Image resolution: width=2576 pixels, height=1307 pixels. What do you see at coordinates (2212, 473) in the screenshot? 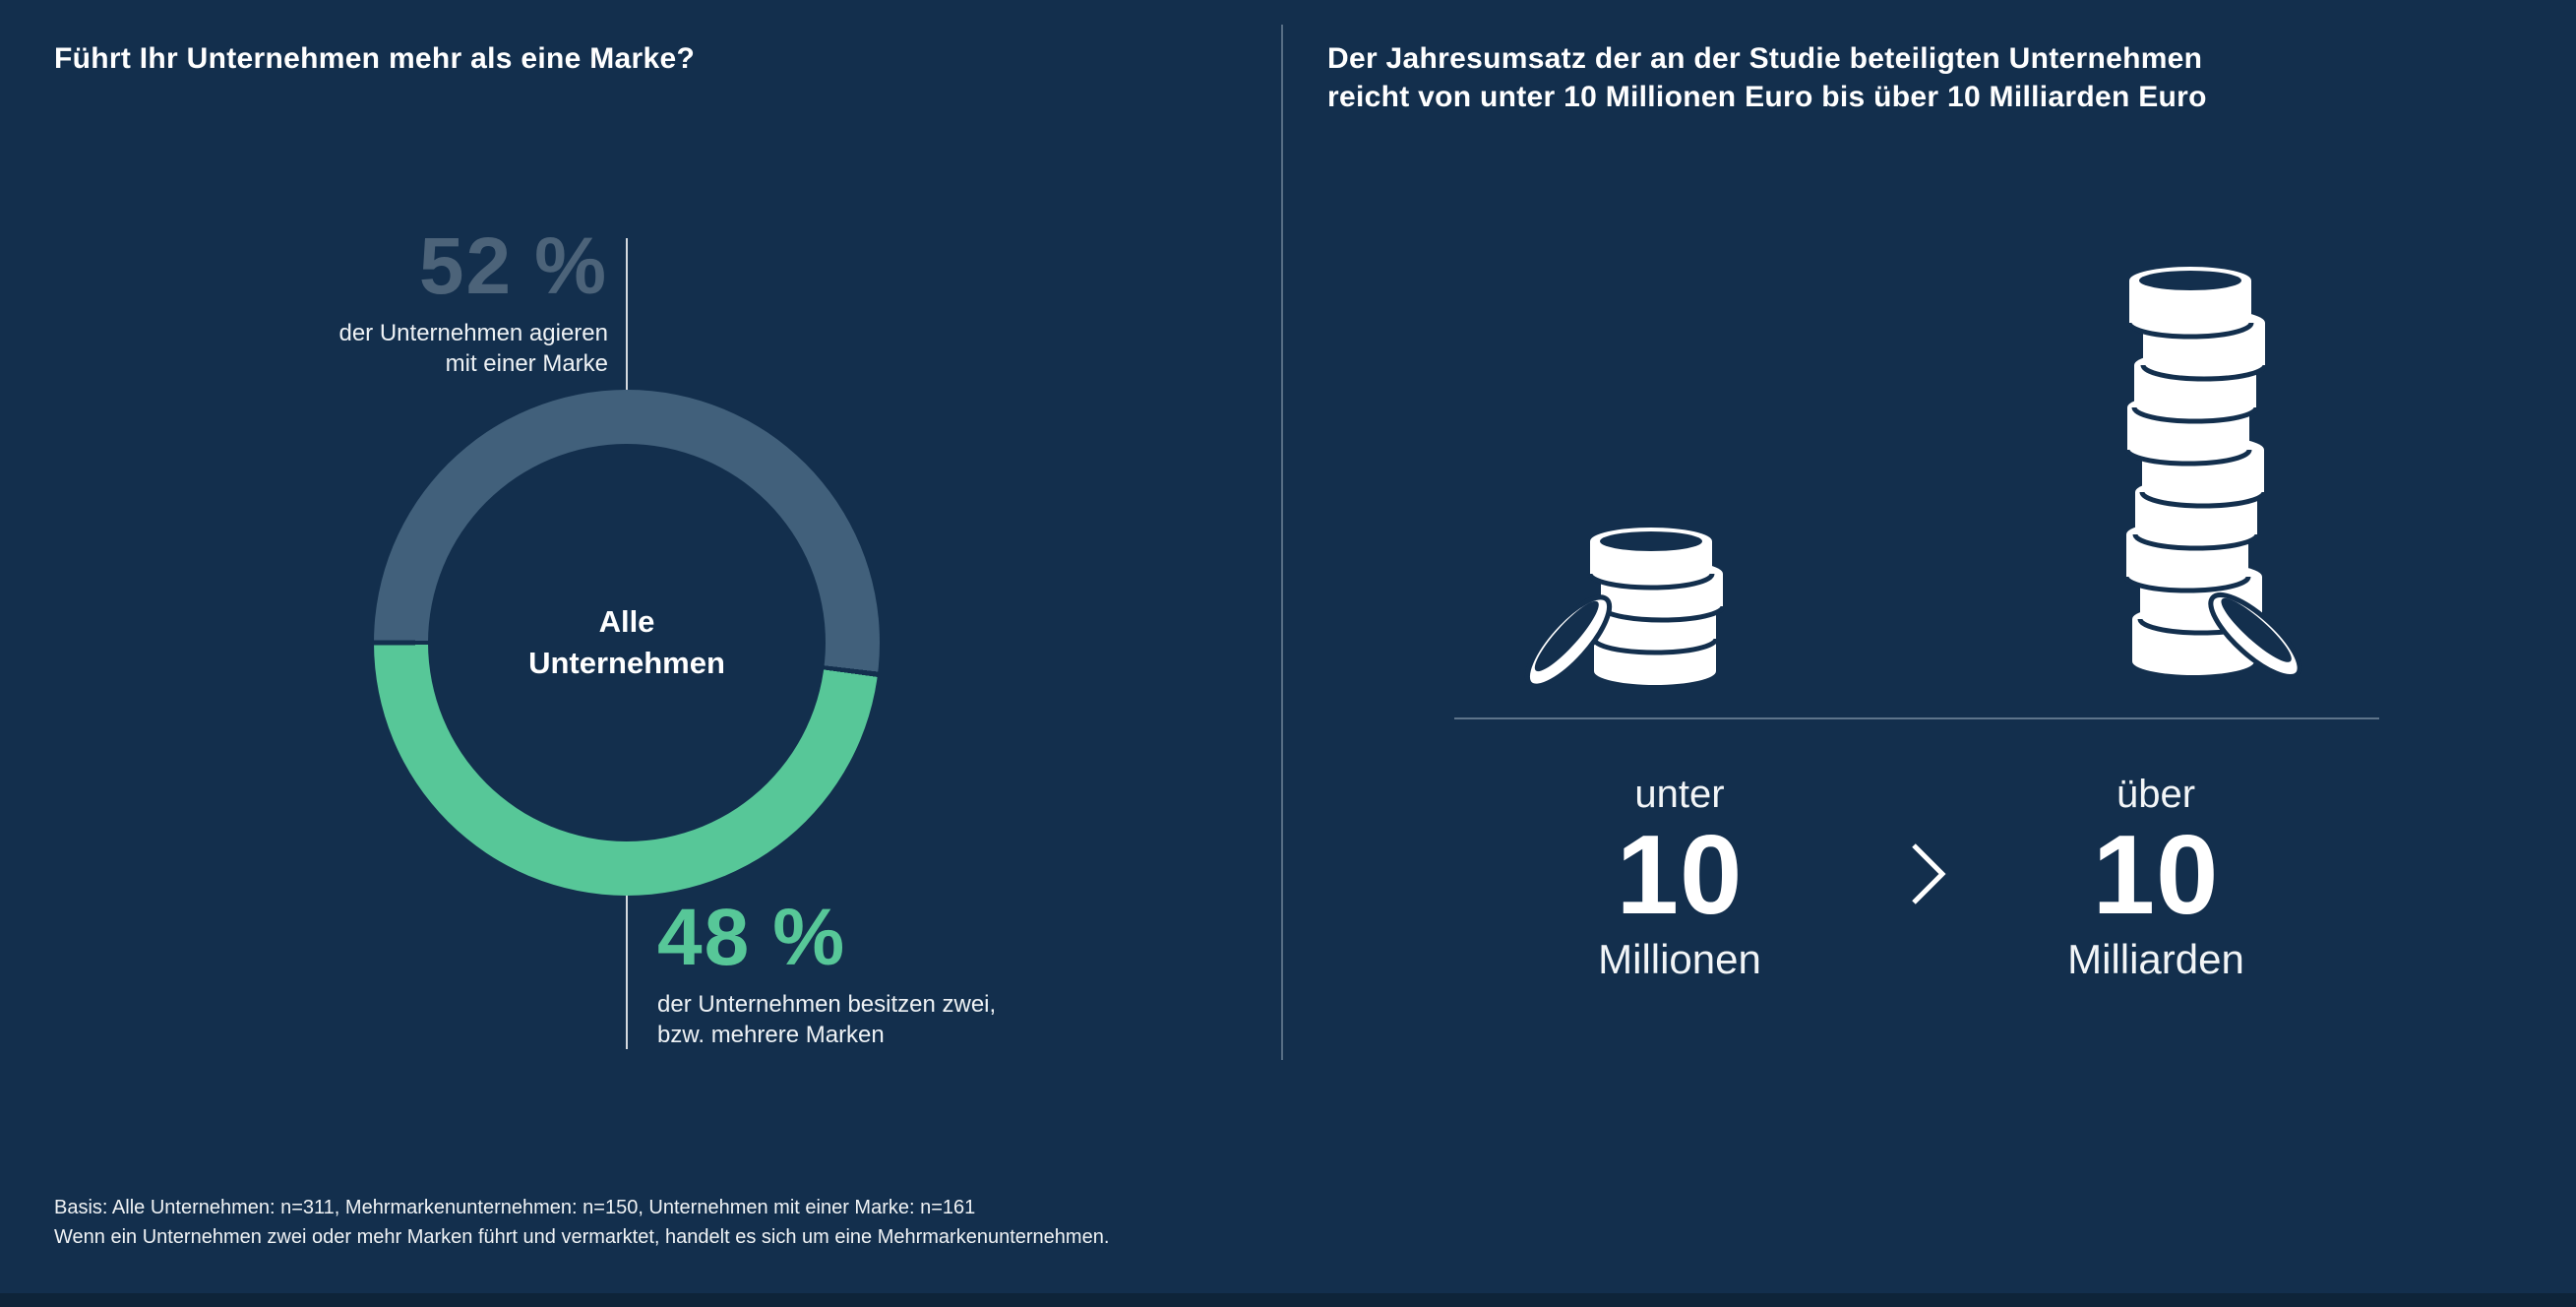
I see `coin-stack-large-icon` at bounding box center [2212, 473].